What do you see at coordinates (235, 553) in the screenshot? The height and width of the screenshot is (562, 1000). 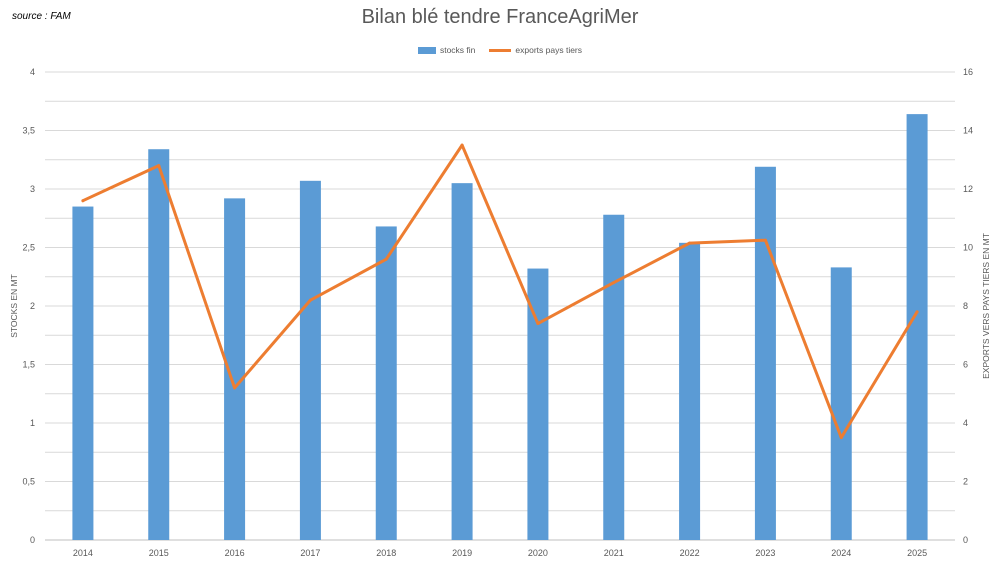 I see `x-tick-label: 2016` at bounding box center [235, 553].